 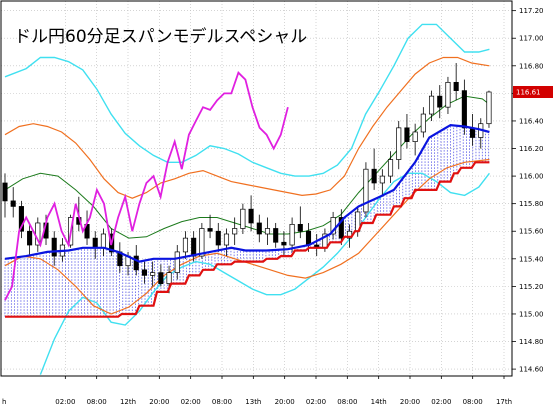 What do you see at coordinates (531, 232) in the screenshot?
I see `y-tick-label: 115.60` at bounding box center [531, 232].